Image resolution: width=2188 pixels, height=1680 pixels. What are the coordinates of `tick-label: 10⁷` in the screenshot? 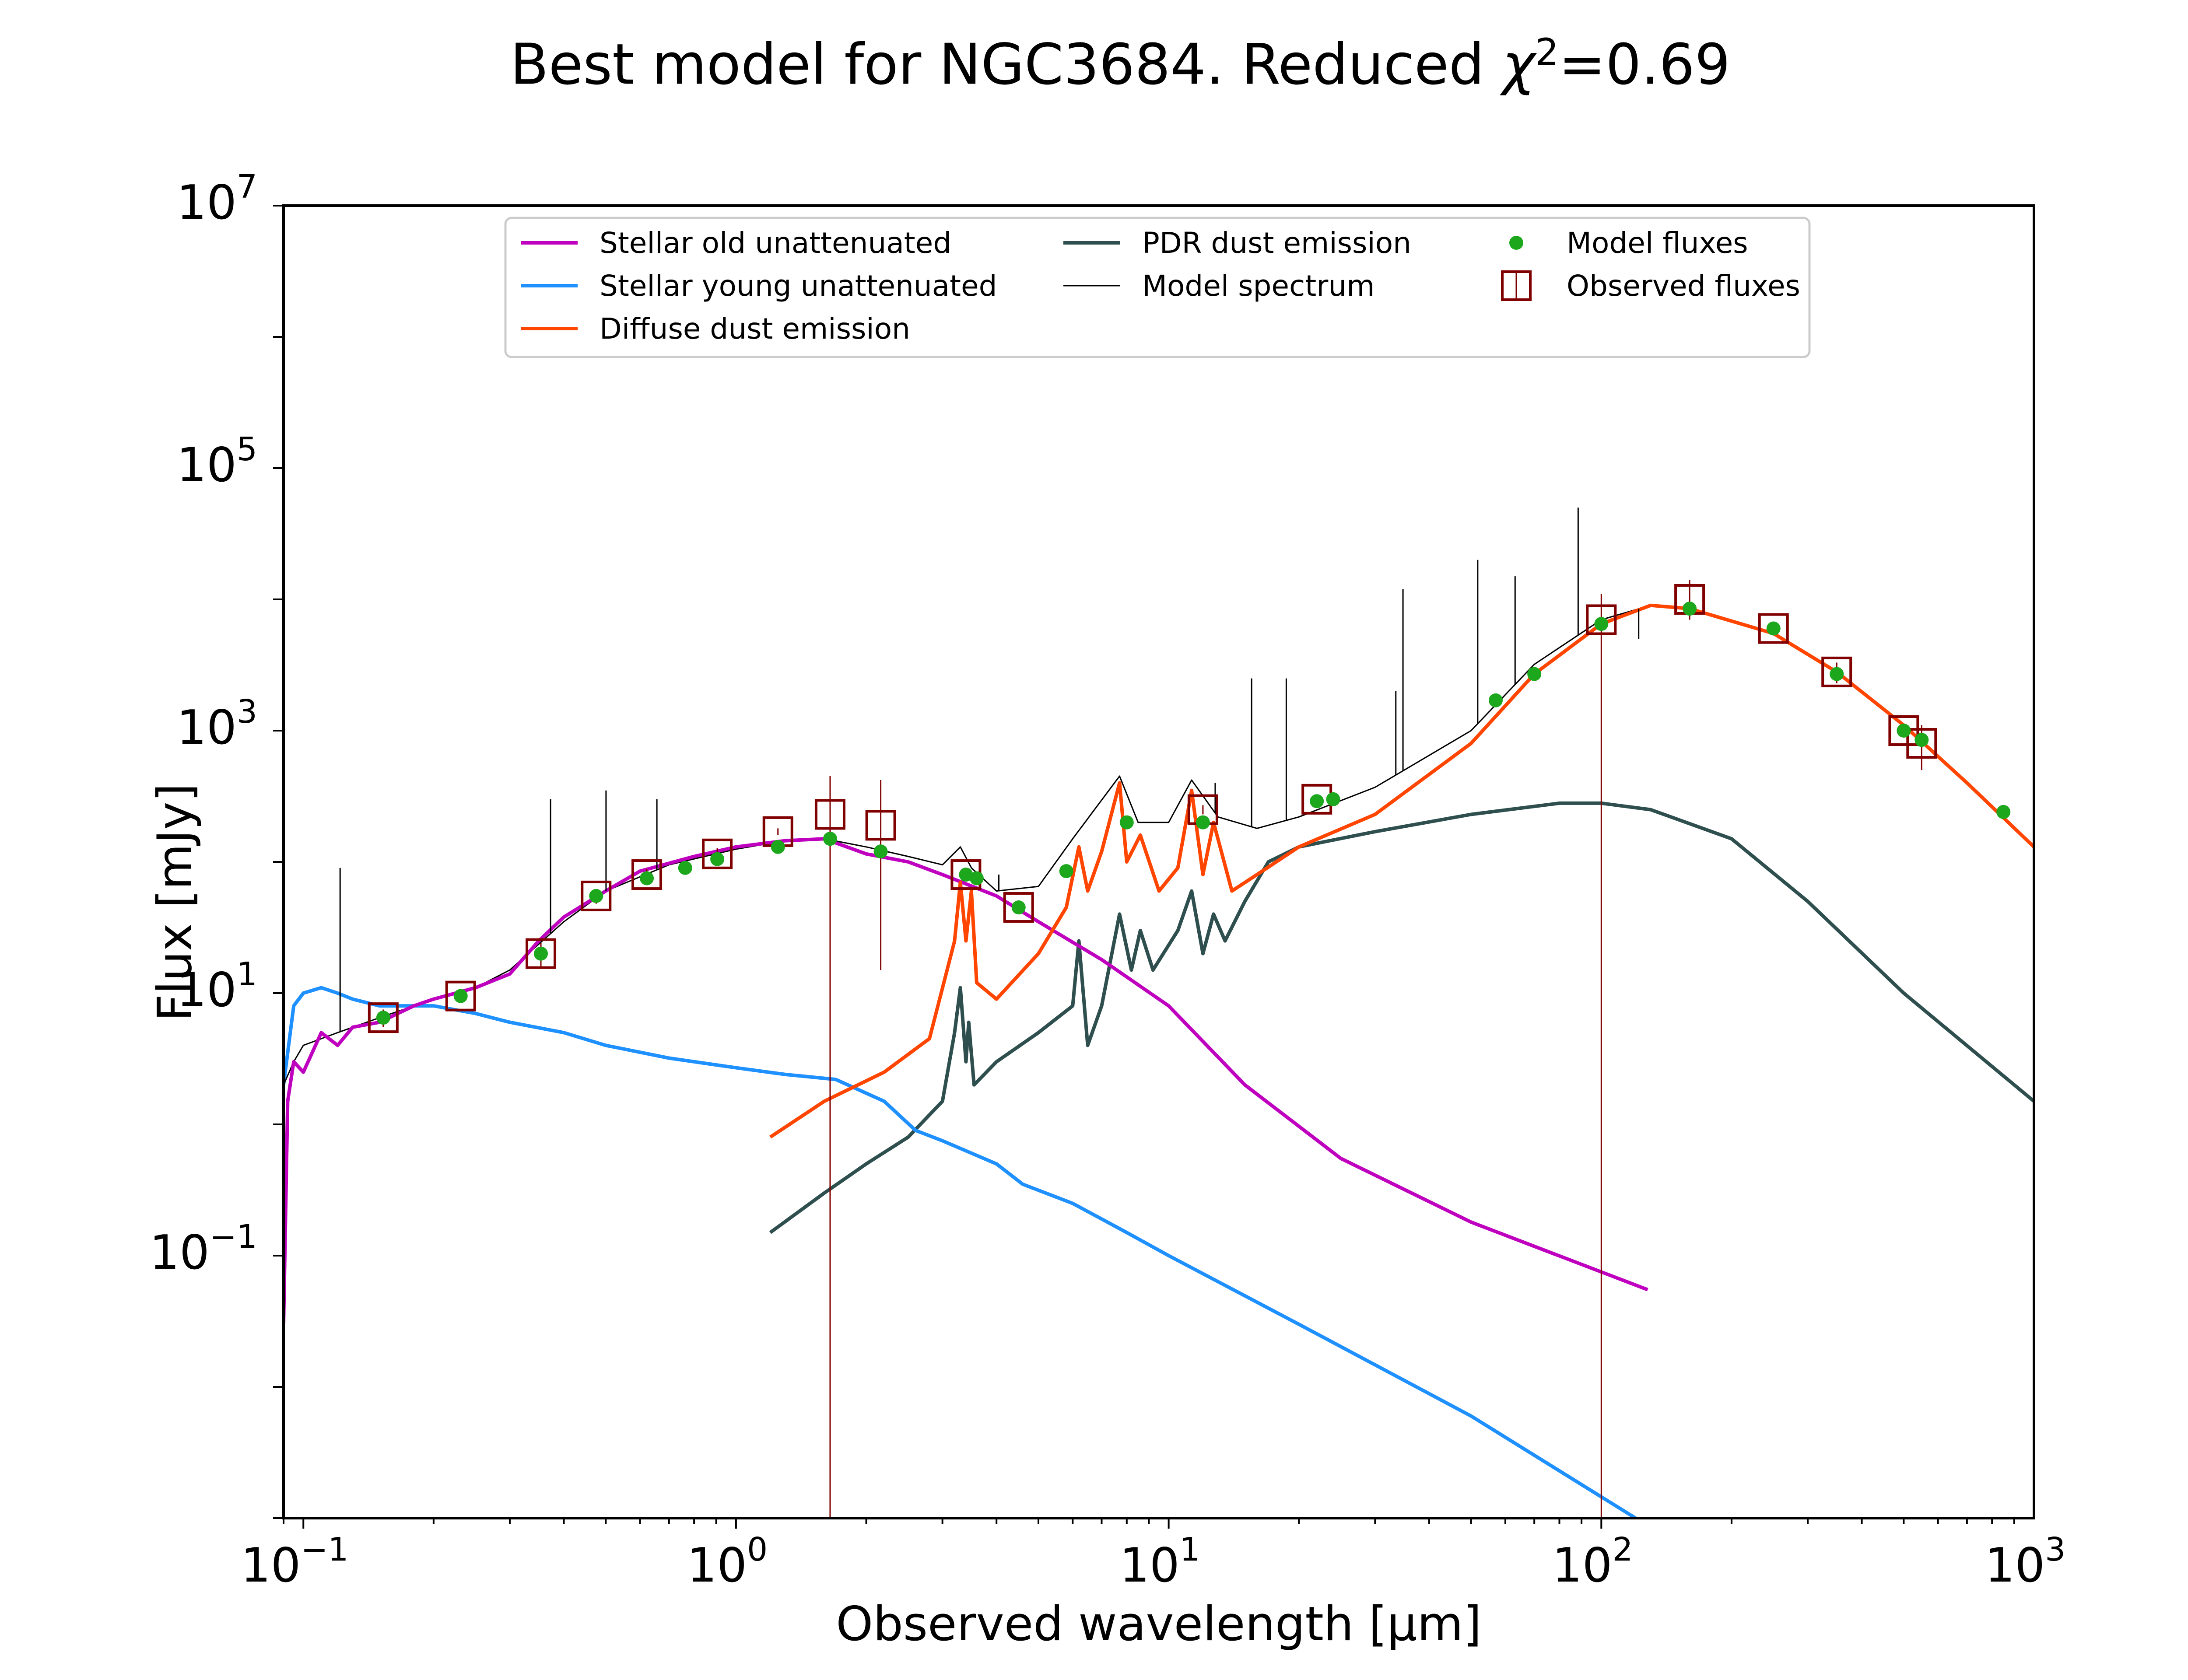 It's located at (216, 199).